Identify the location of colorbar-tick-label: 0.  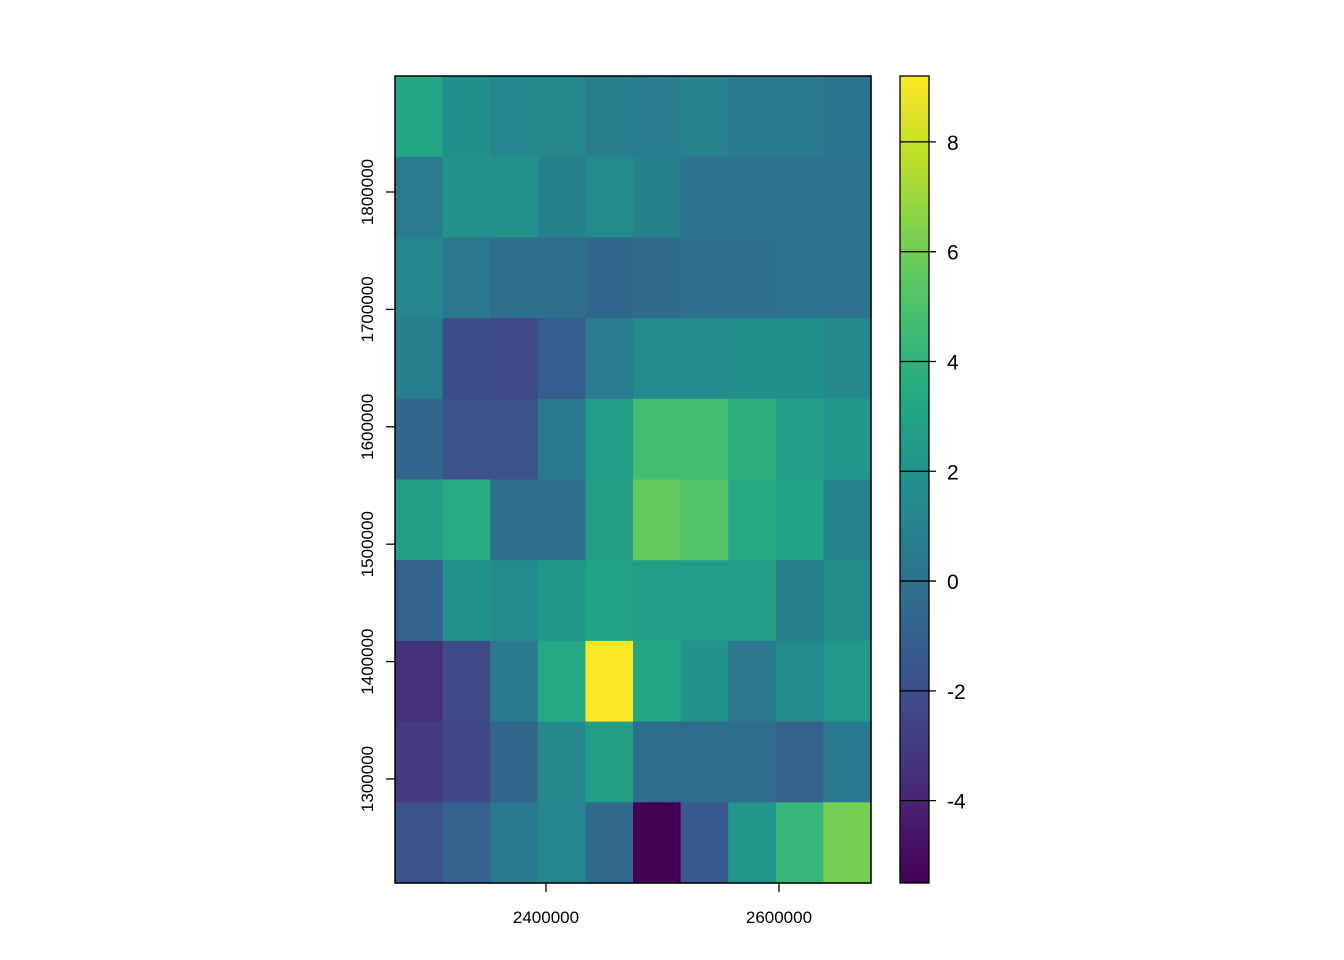
(953, 582).